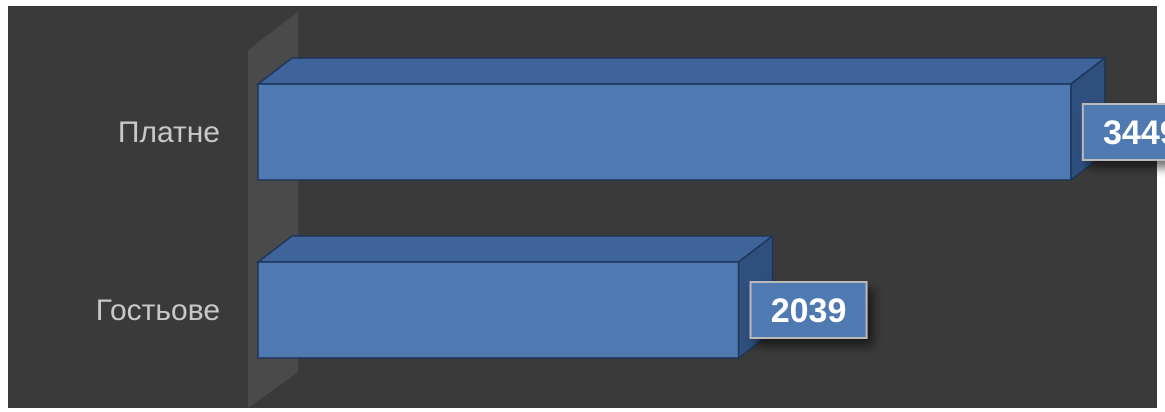 The height and width of the screenshot is (412, 1165). I want to click on category-label: Платне, so click(169, 132).